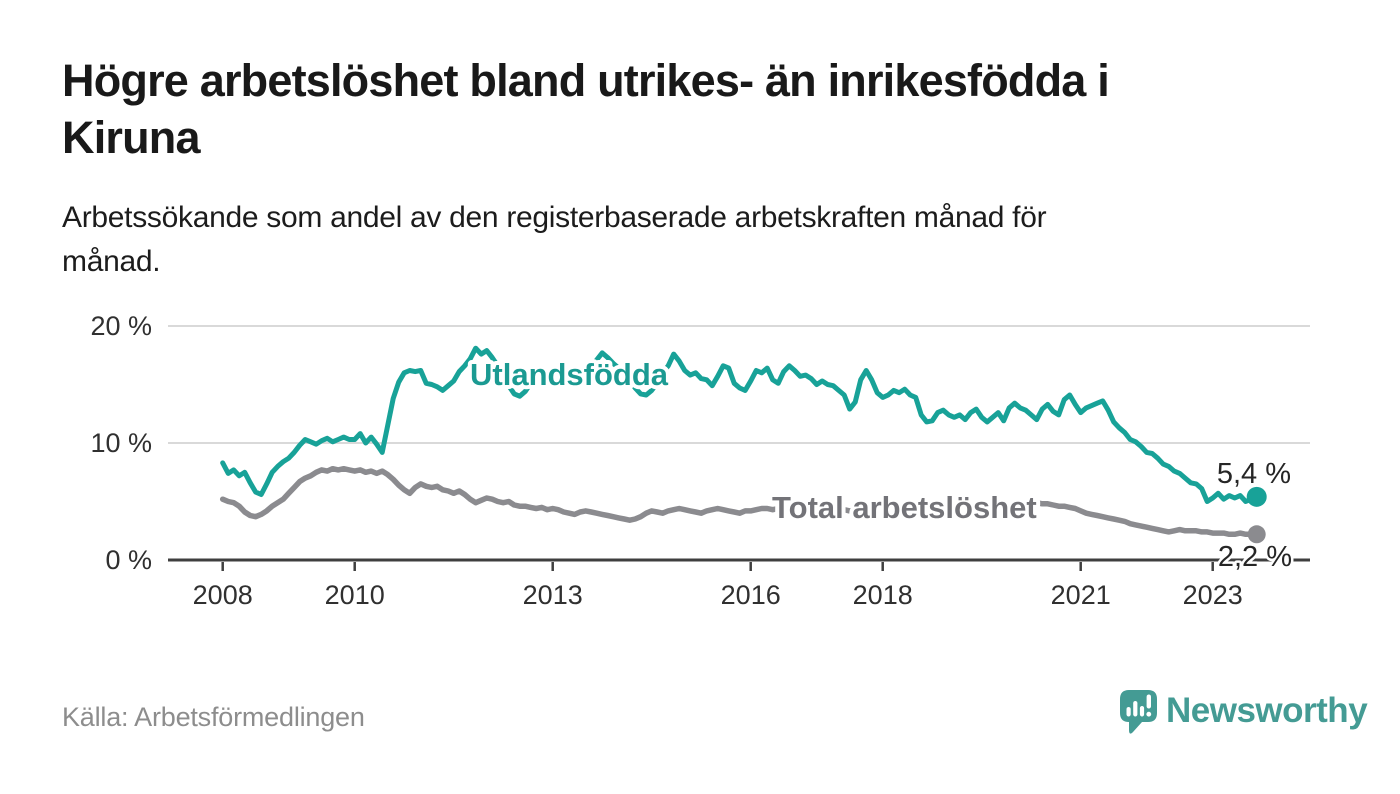 The image size is (1400, 794). What do you see at coordinates (131, 137) in the screenshot?
I see `title-line-2: Kiruna` at bounding box center [131, 137].